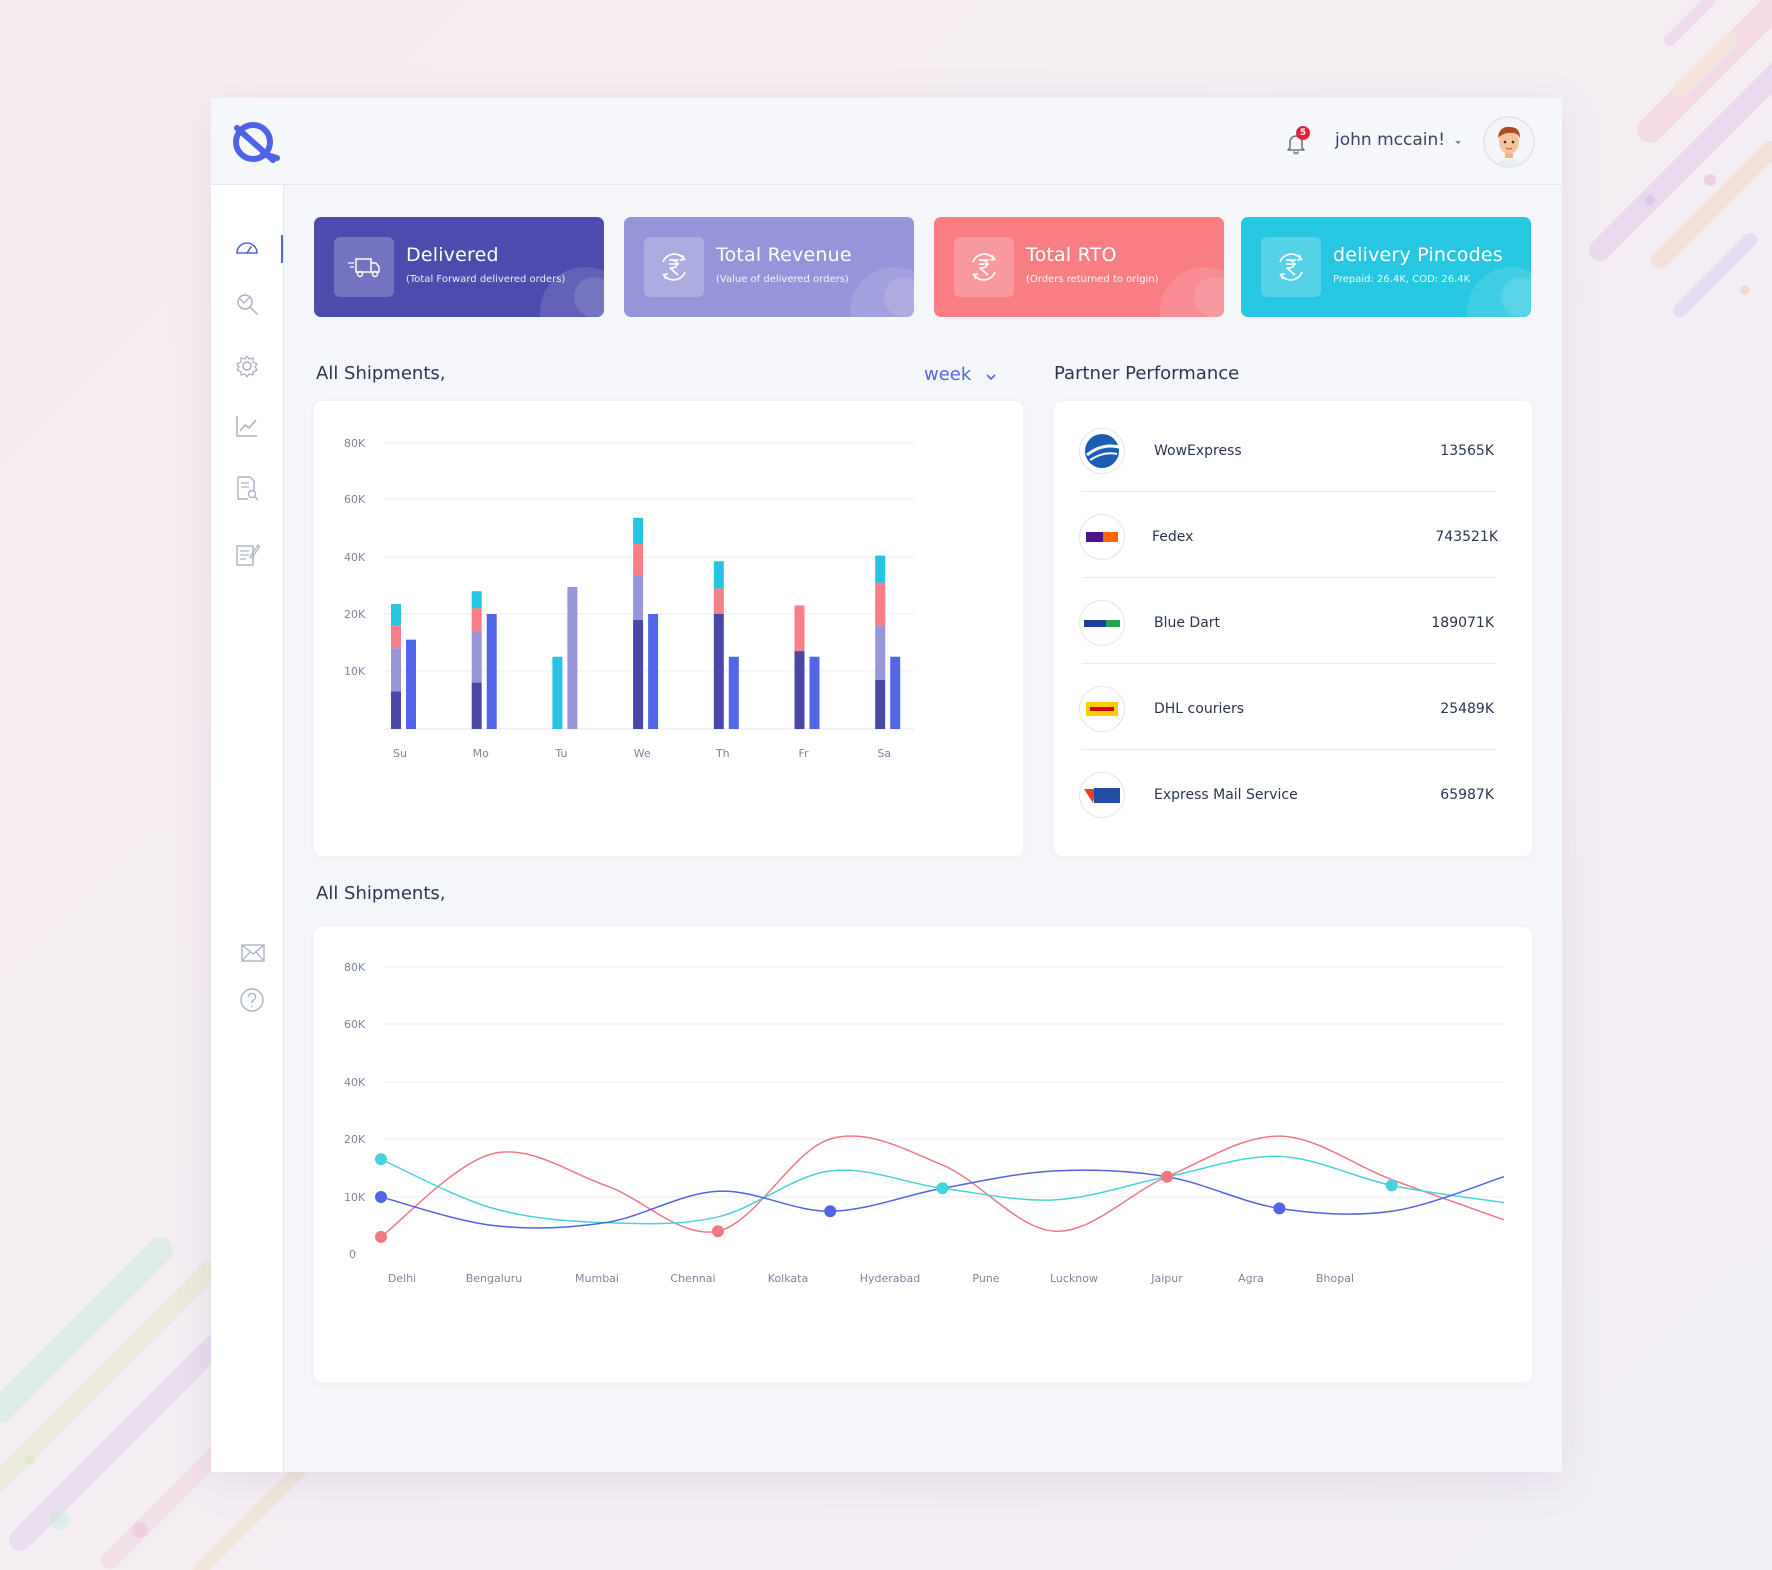 Image resolution: width=1772 pixels, height=1570 pixels. Describe the element at coordinates (355, 443) in the screenshot. I see `y-tick-label: 80K` at that location.